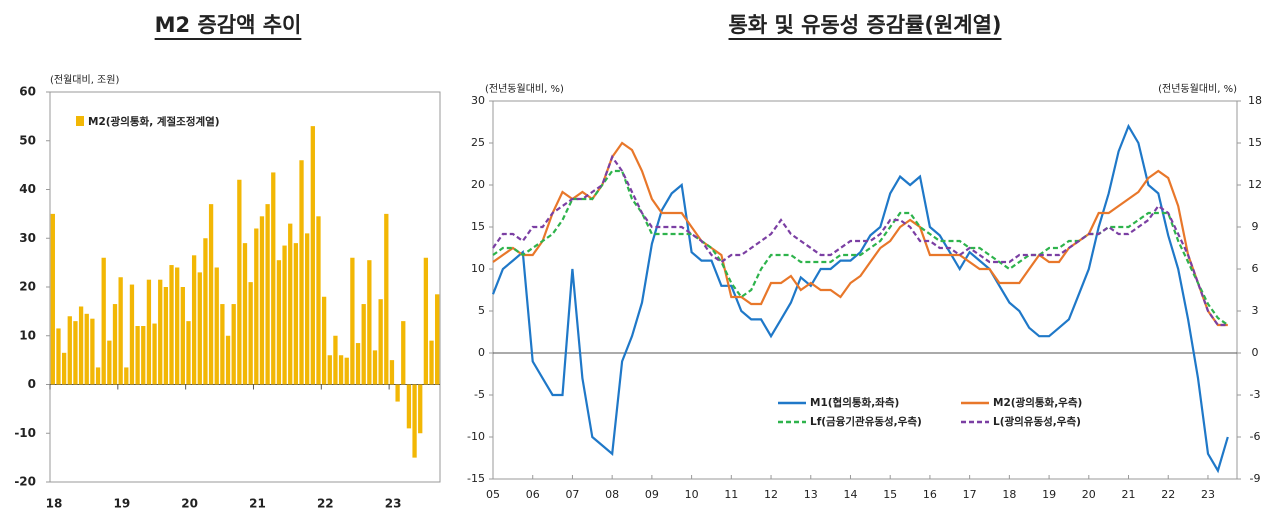  I want to click on y-tick-label: 40, so click(27, 189).